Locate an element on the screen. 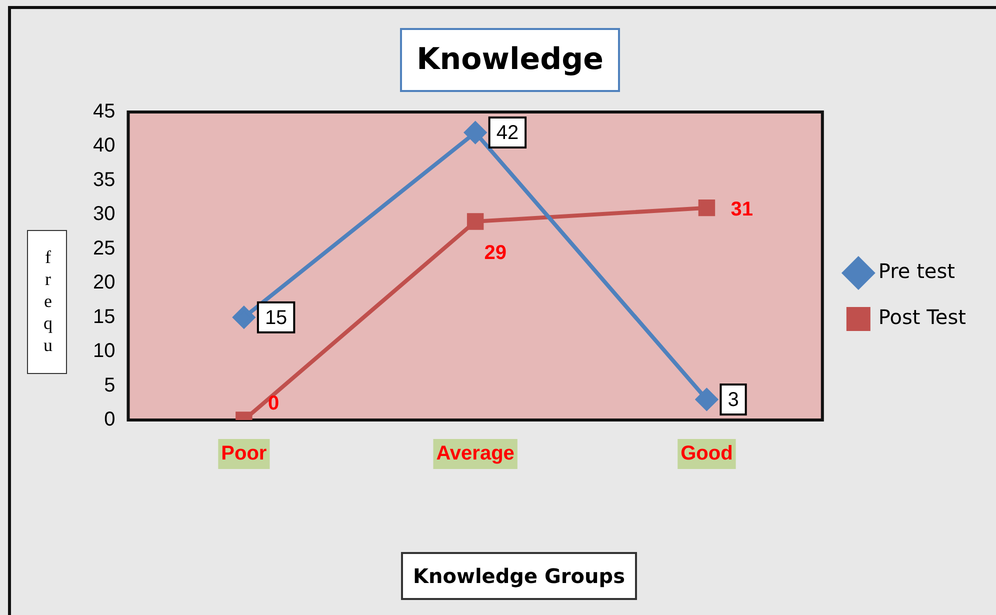  data-label: 0 is located at coordinates (274, 403).